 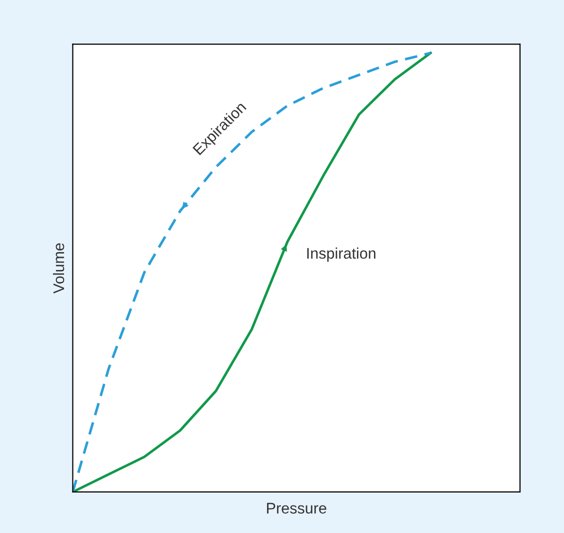 I want to click on y-axis-title: Volume, so click(x=58, y=268).